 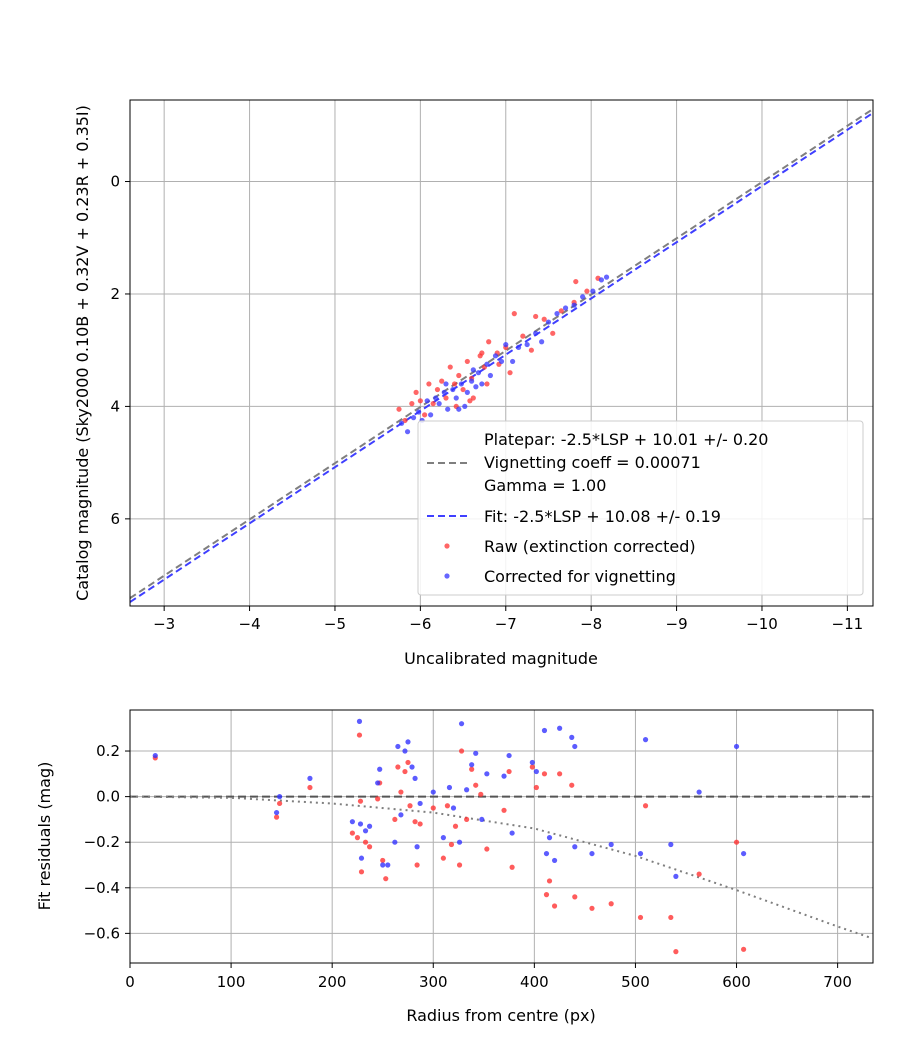 What do you see at coordinates (120, 350) in the screenshot?
I see `top-y-ticks: 0 2 4 6` at bounding box center [120, 350].